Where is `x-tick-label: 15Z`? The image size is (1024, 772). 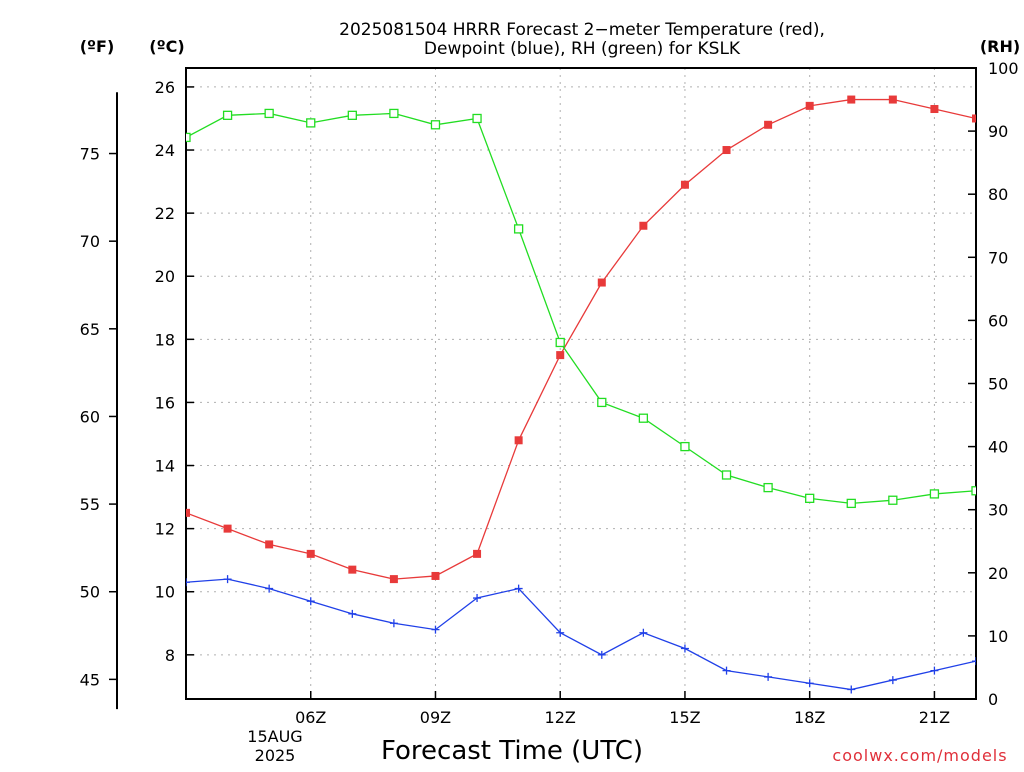 x-tick-label: 15Z is located at coordinates (684, 717).